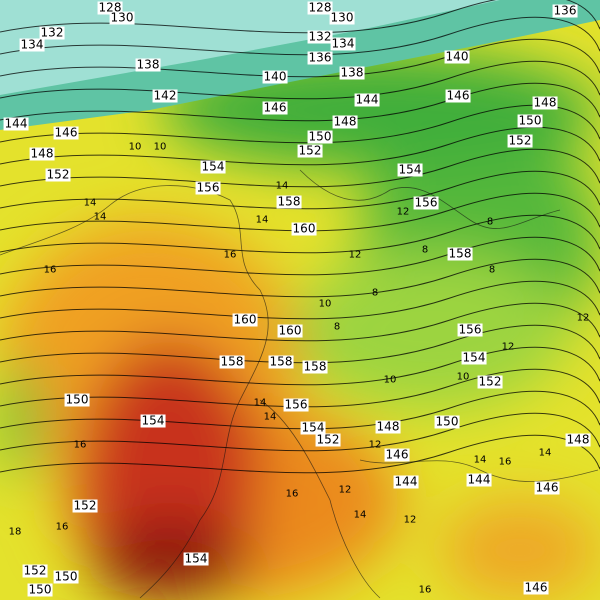 The height and width of the screenshot is (600, 600). Describe the element at coordinates (352, 72) in the screenshot. I see `geopotential-label: 138` at that location.